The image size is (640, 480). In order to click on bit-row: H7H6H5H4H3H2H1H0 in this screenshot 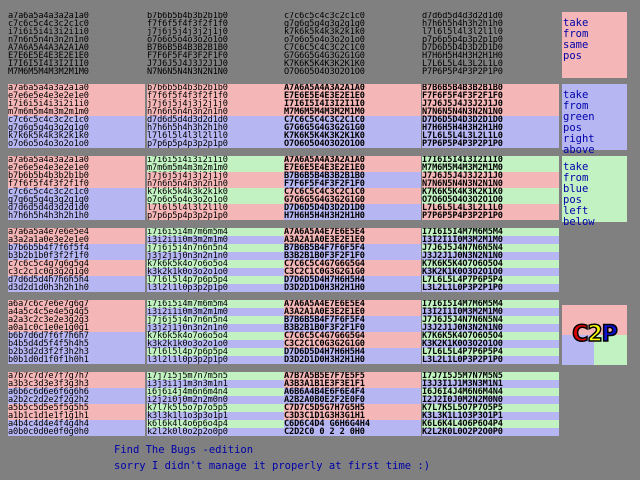, I will do `click(490, 128)`.